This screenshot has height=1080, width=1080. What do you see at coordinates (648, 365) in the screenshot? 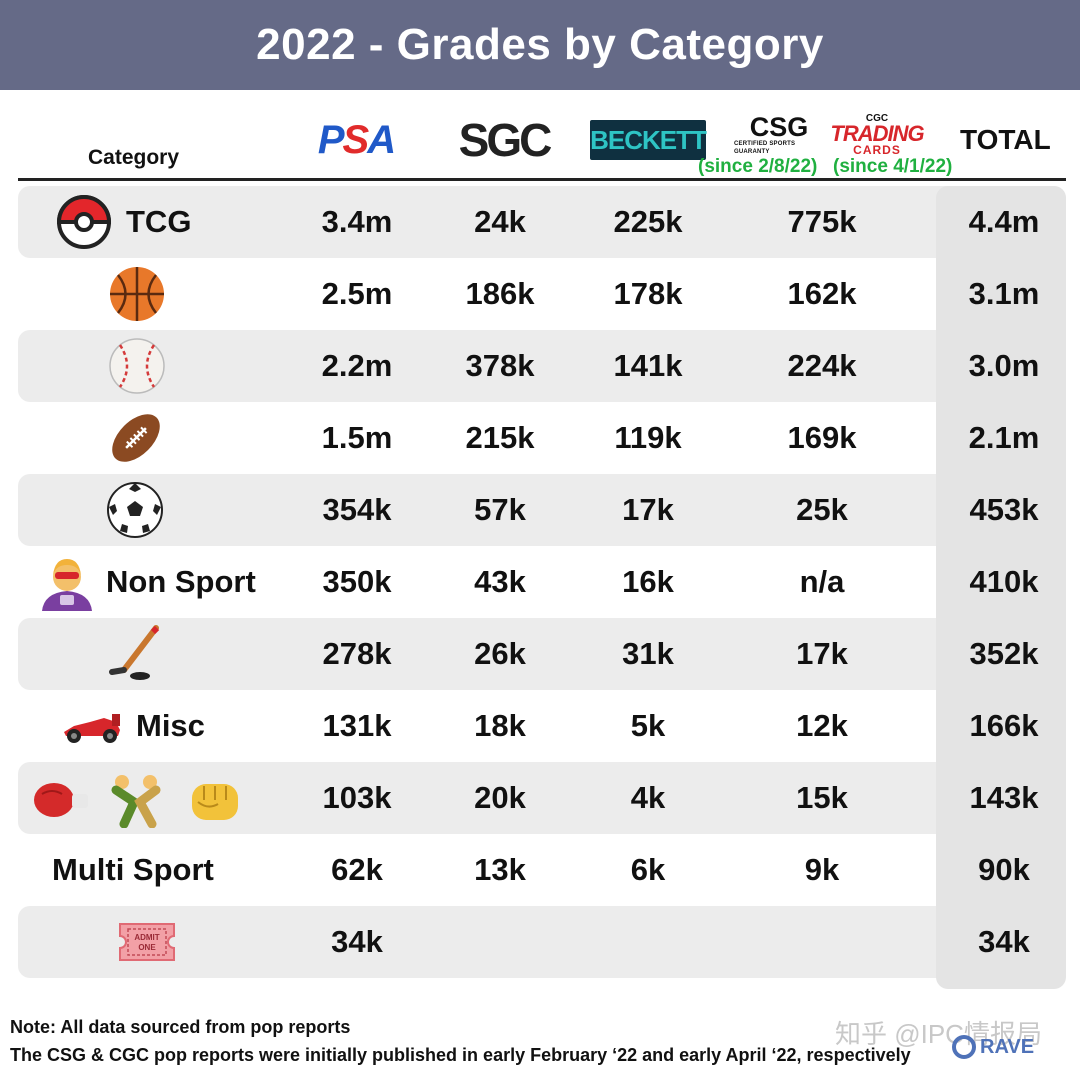
I see `value-cell: 141k` at bounding box center [648, 365].